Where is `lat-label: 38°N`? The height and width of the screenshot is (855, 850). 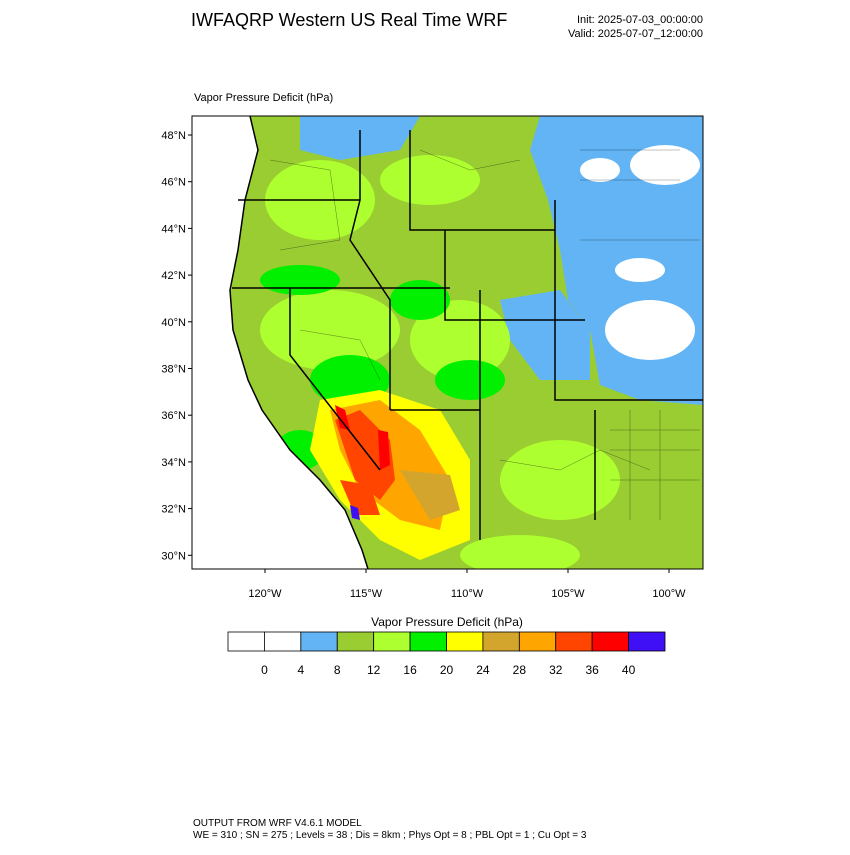
lat-label: 38°N is located at coordinates (173, 370).